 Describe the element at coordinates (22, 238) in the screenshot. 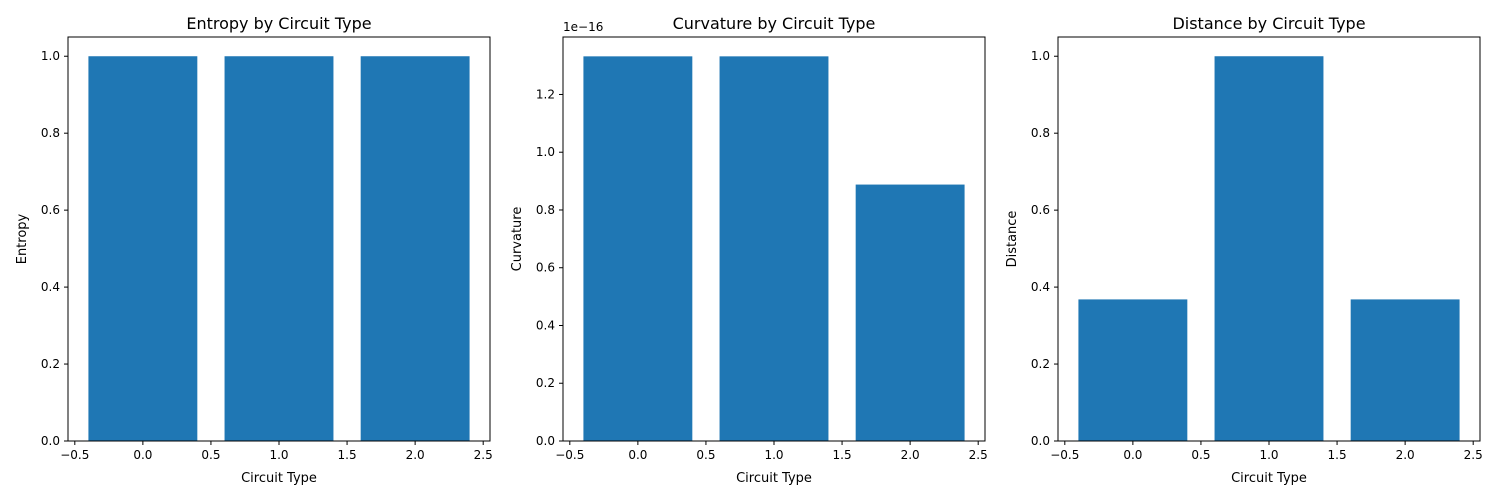

I see `y-axis-label: Entropy` at that location.